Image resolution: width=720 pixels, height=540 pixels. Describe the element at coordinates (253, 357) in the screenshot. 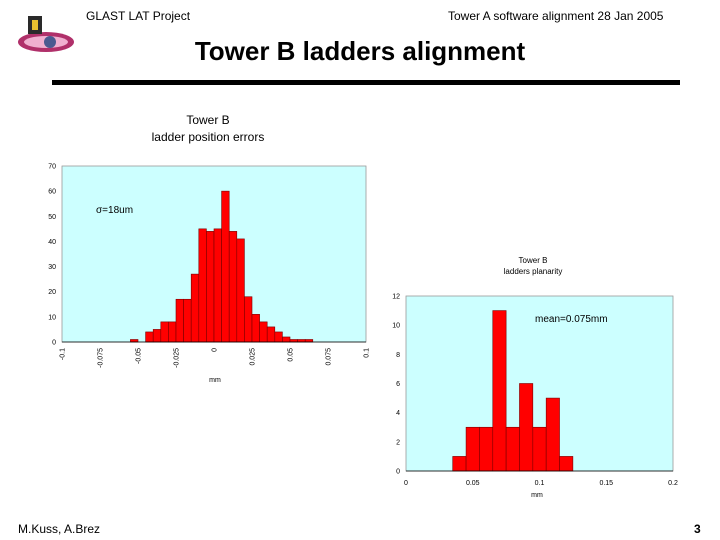

I see `x-tick-label: 0.025` at that location.